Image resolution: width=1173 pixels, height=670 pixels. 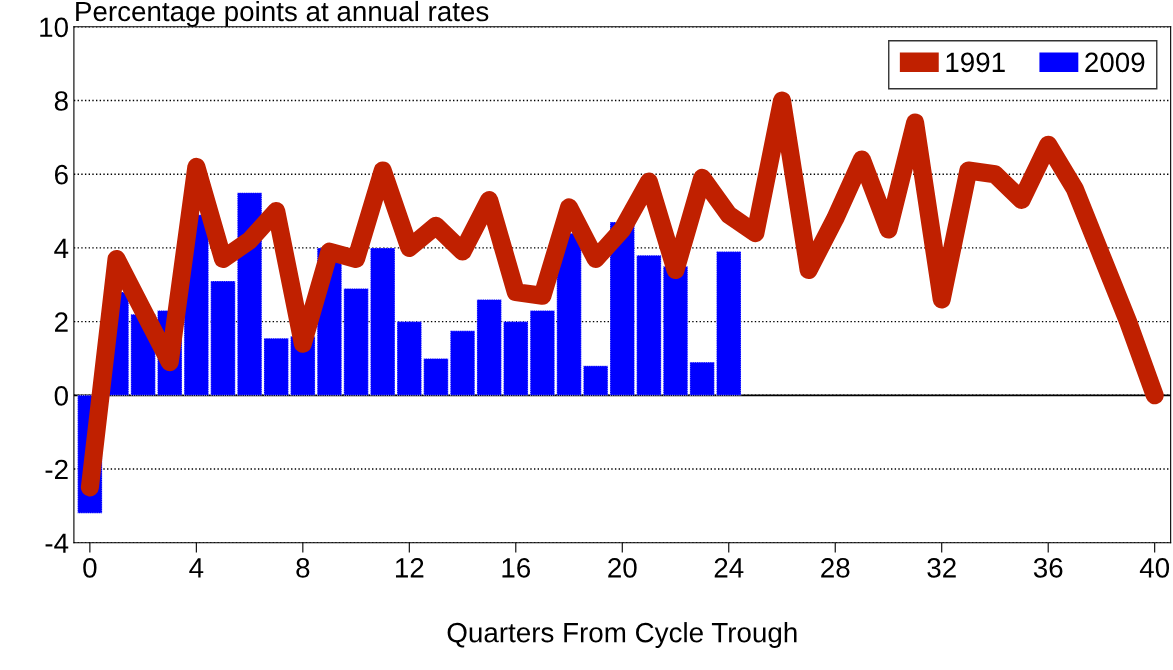 What do you see at coordinates (61, 322) in the screenshot?
I see `y-tick-label: 2` at bounding box center [61, 322].